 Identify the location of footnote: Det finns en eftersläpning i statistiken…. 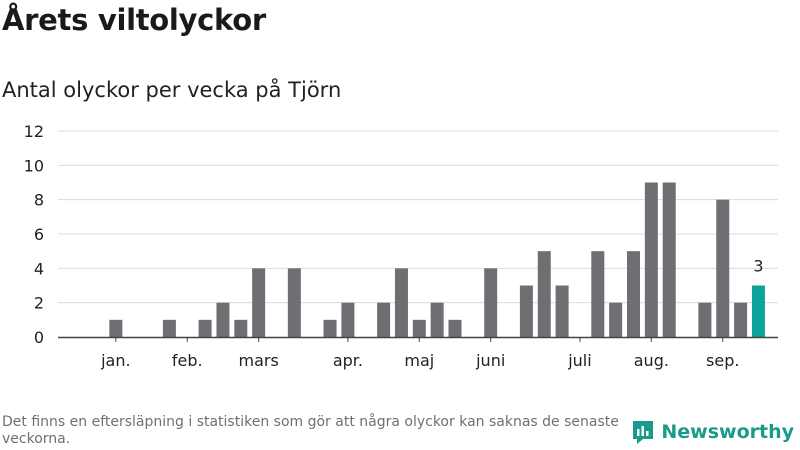
(310, 430).